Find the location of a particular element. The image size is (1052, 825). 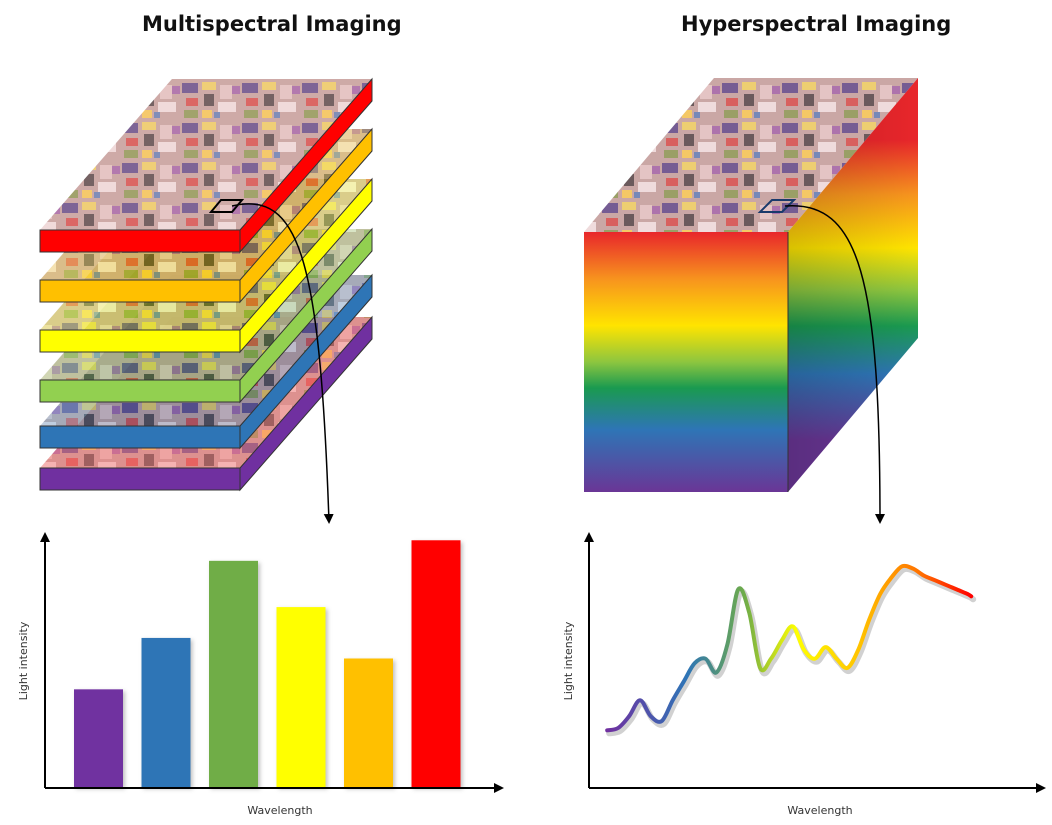

multispectral-title: Multispectral Imaging is located at coordinates (272, 24).